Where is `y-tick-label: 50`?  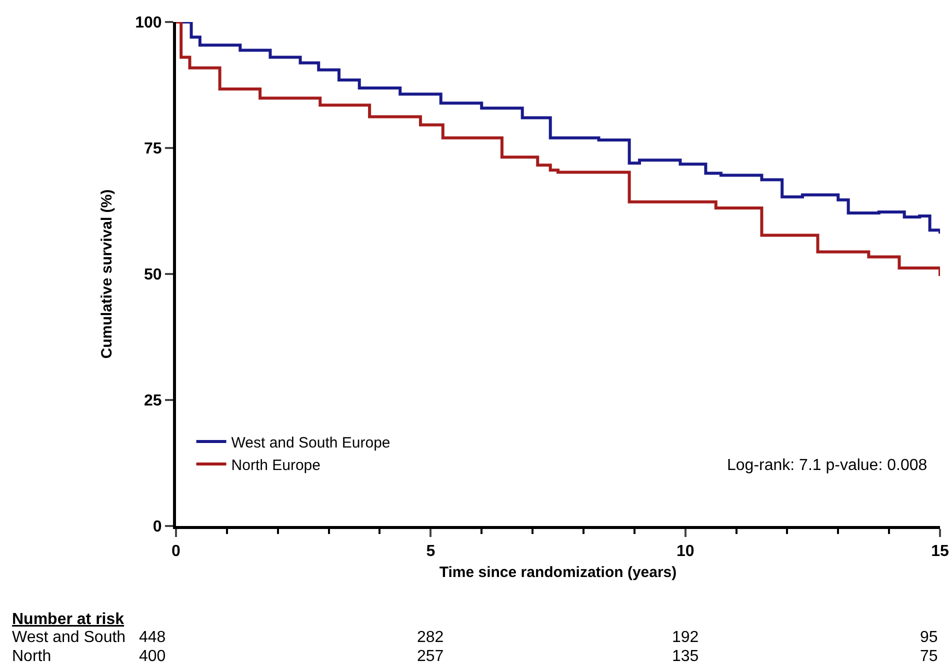
y-tick-label: 50 is located at coordinates (153, 275).